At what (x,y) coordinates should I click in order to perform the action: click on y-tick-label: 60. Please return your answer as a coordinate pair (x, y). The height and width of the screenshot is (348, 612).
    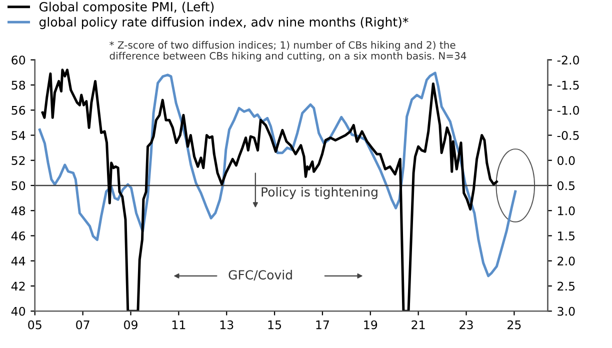
    Looking at the image, I should click on (19, 60).